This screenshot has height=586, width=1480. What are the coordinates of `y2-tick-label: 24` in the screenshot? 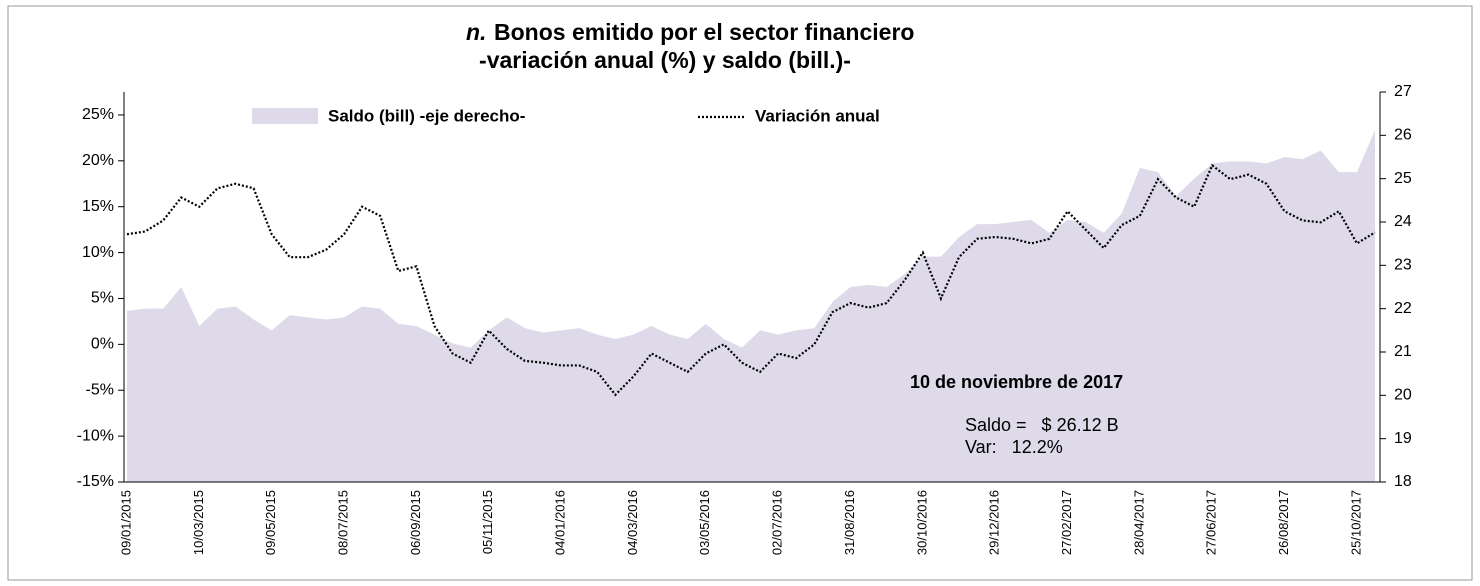 It's located at (1403, 221).